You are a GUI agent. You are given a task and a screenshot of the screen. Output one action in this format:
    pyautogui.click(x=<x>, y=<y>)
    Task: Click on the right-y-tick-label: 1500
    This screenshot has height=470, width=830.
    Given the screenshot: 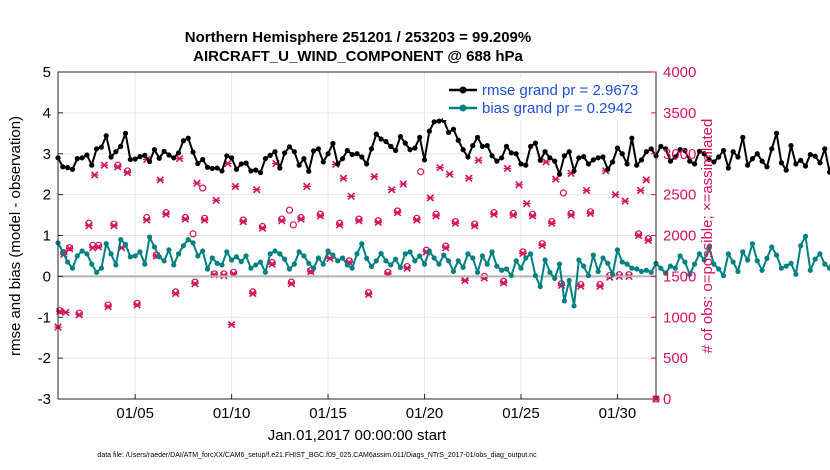 What is the action you would take?
    pyautogui.click(x=679, y=276)
    